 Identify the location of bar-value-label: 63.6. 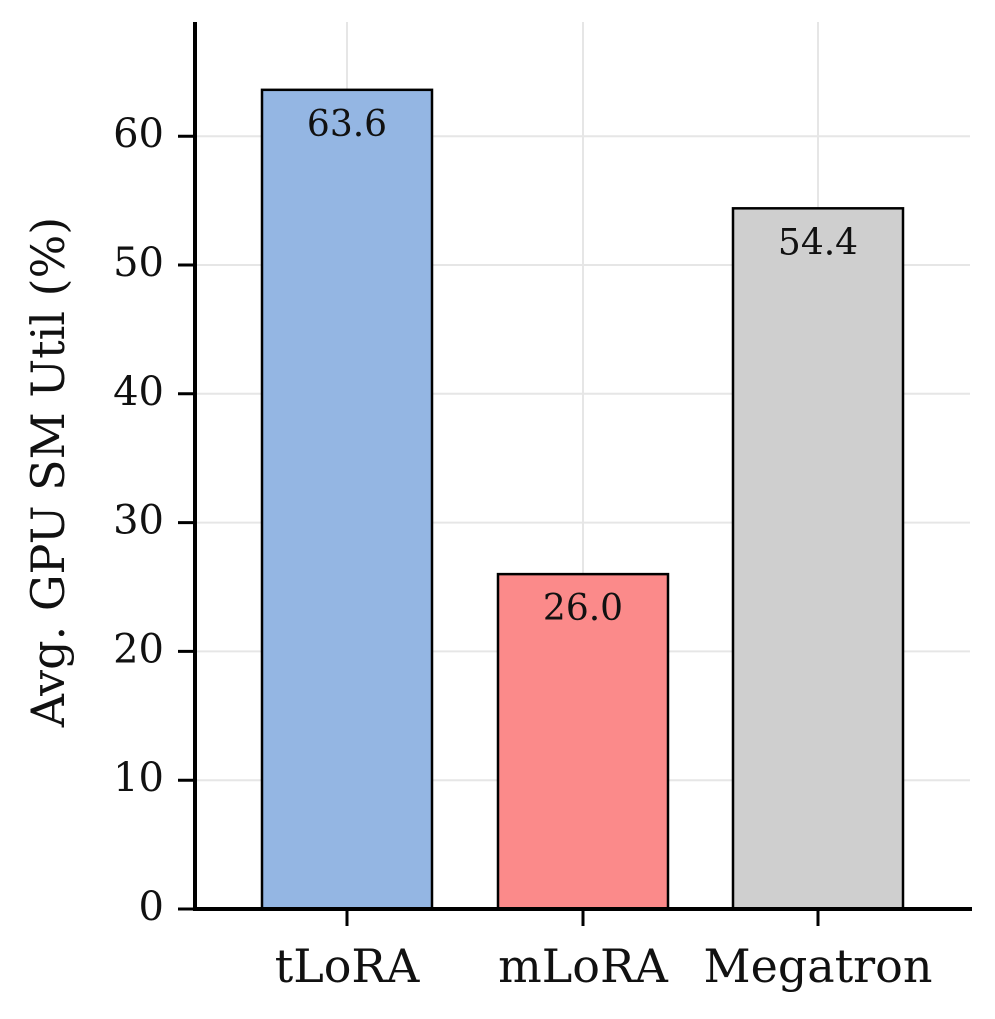
(347, 124).